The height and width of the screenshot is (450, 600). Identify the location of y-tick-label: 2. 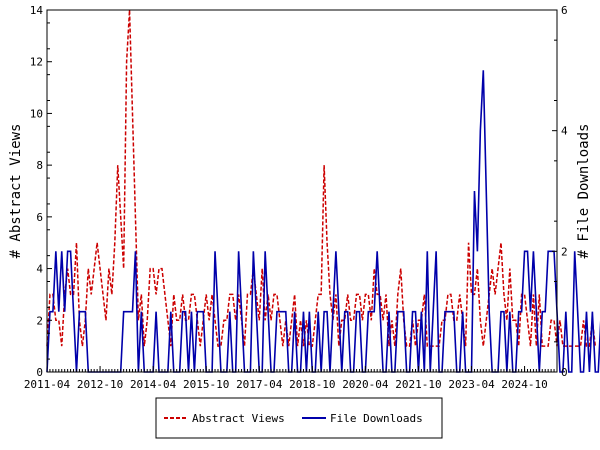
(39, 320).